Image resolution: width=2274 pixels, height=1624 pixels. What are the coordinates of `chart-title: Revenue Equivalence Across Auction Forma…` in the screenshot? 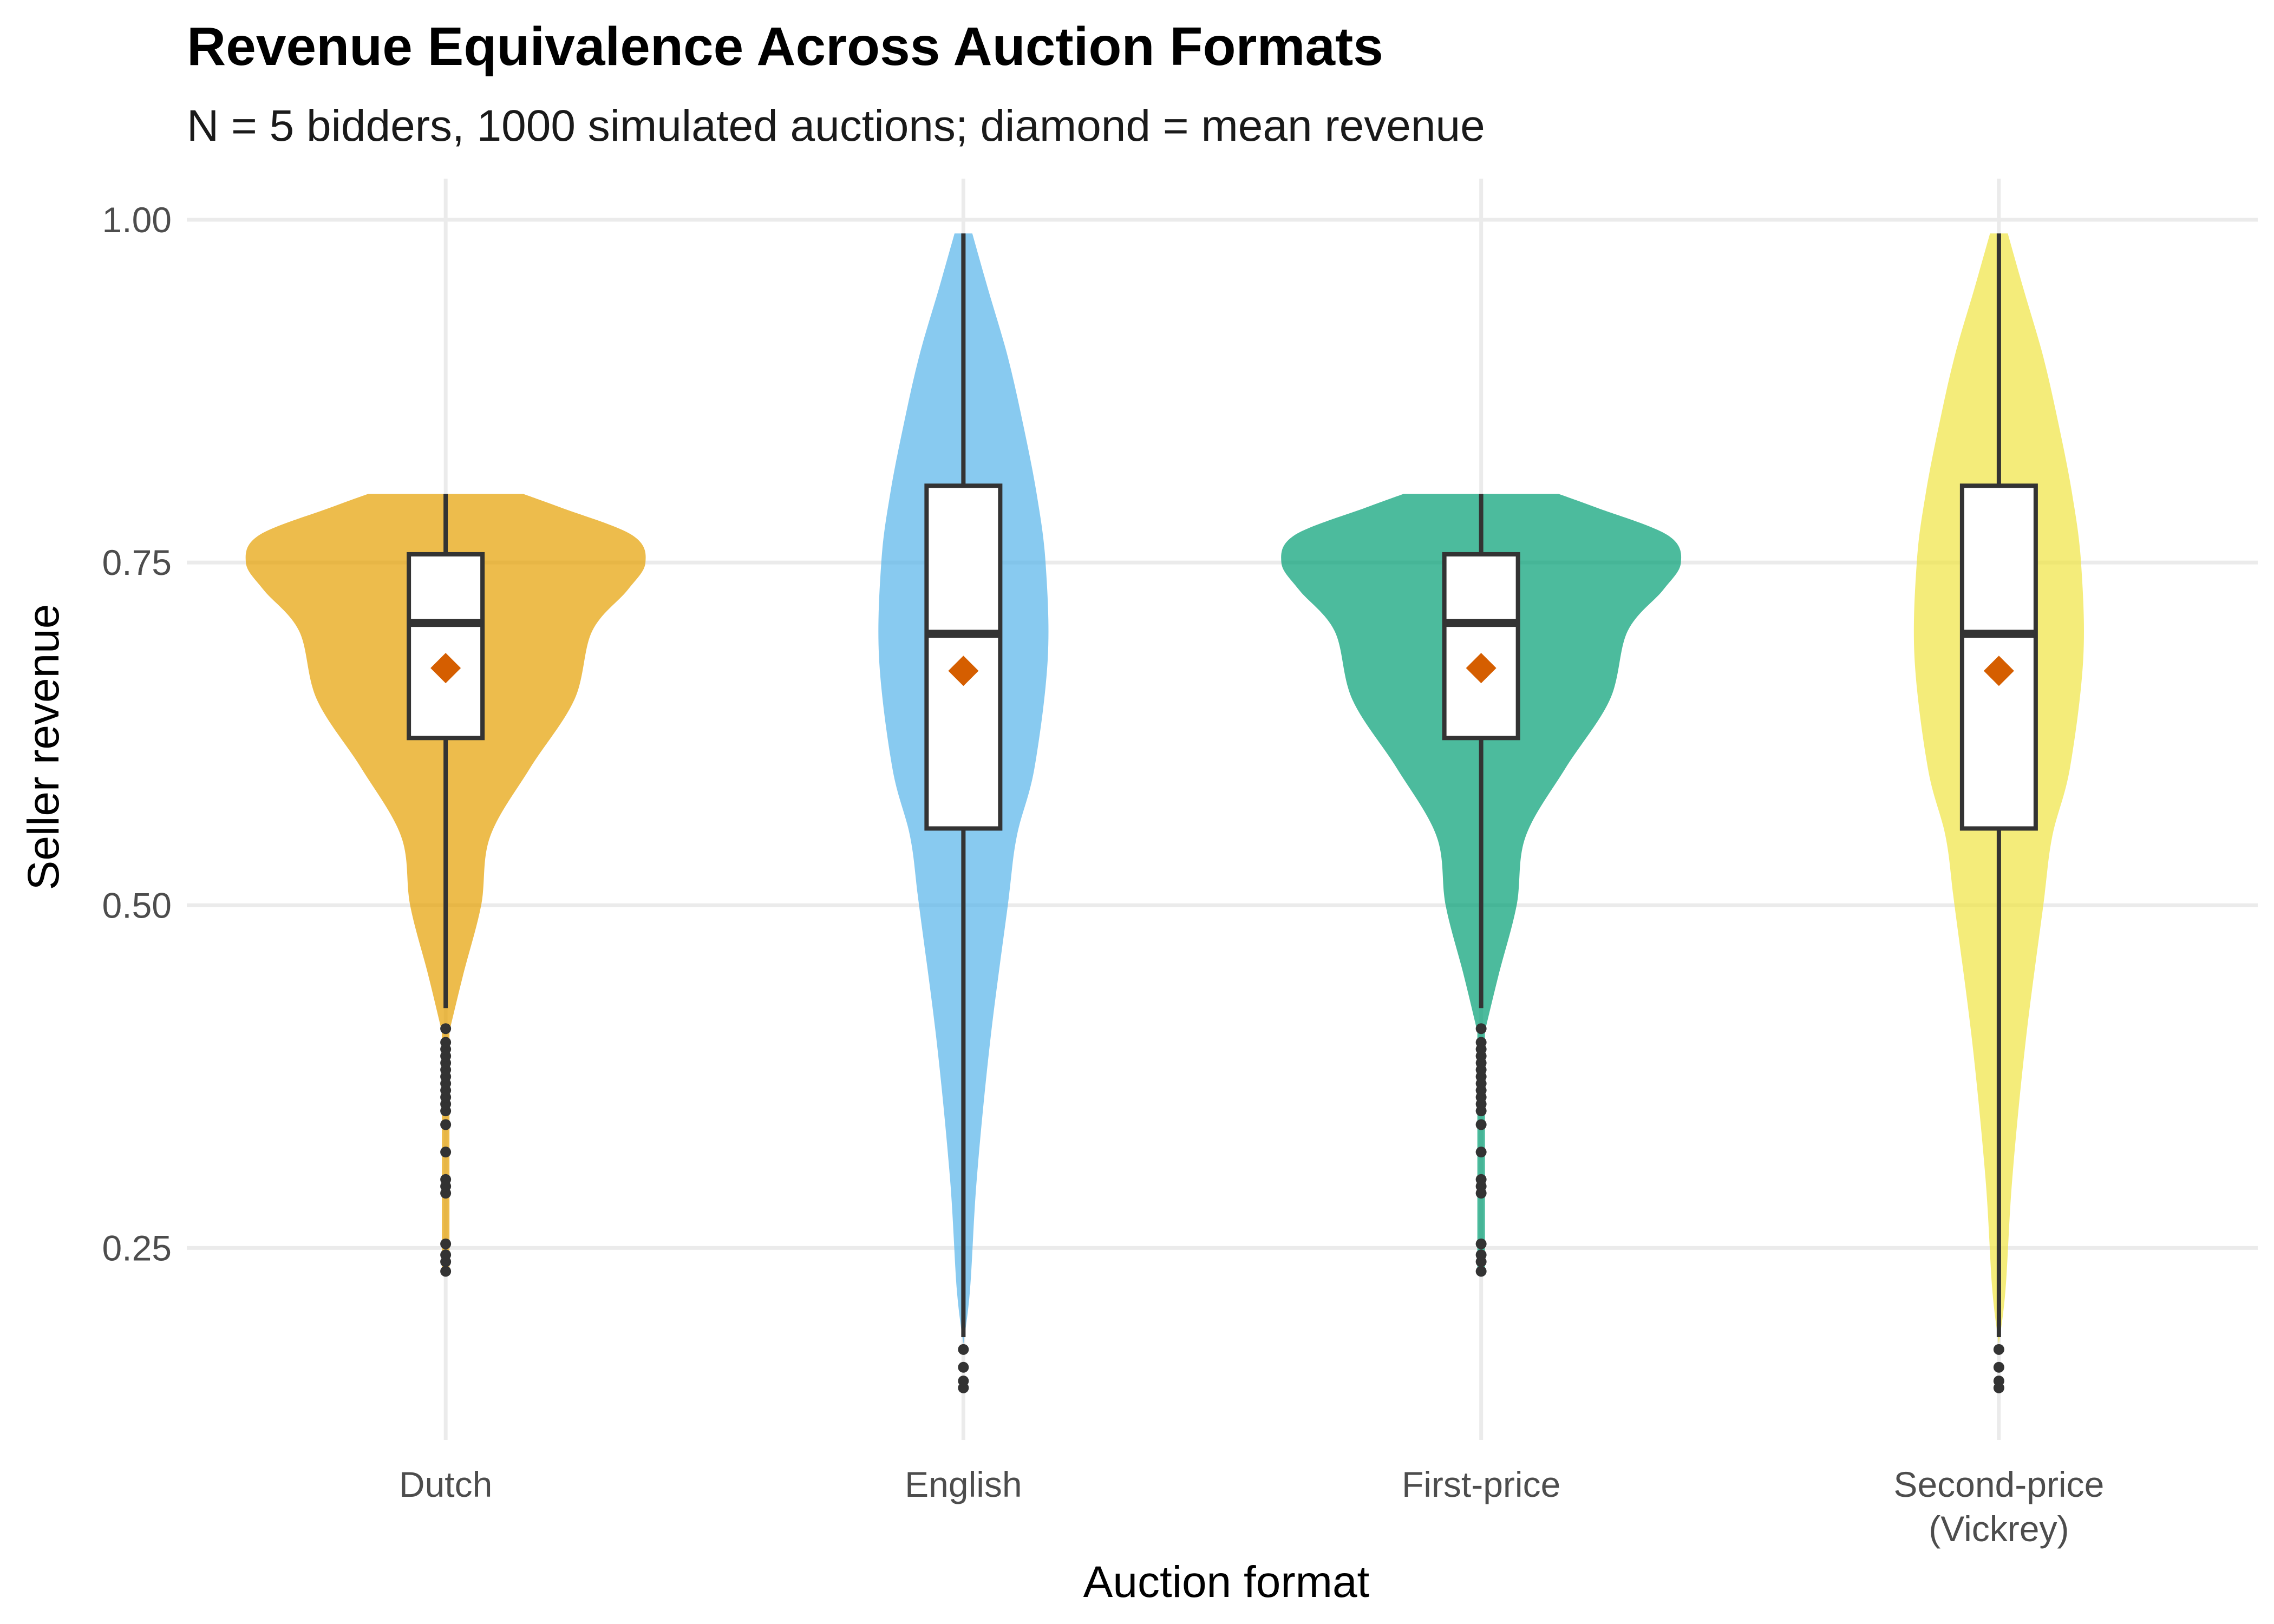 It's located at (785, 46).